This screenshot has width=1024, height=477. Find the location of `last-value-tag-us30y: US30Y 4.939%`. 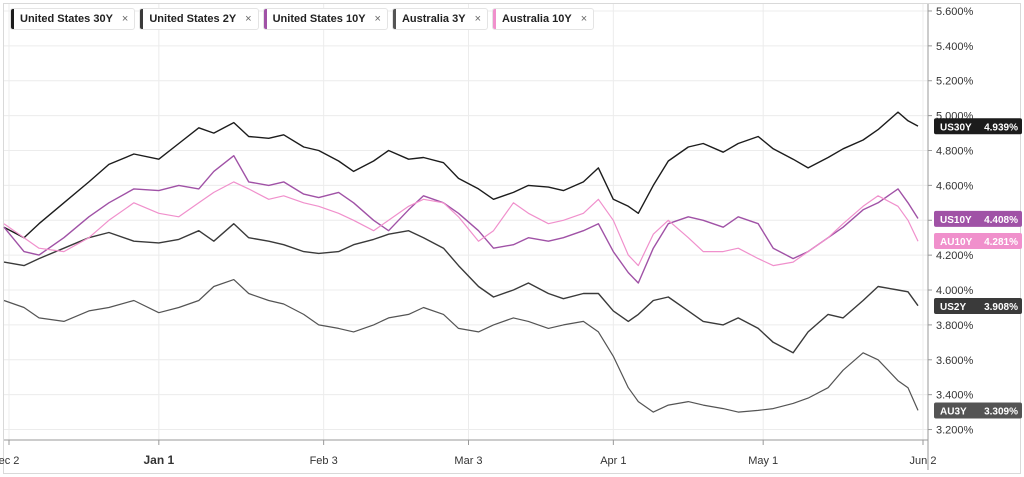

last-value-tag-us30y: US30Y 4.939% is located at coordinates (978, 126).